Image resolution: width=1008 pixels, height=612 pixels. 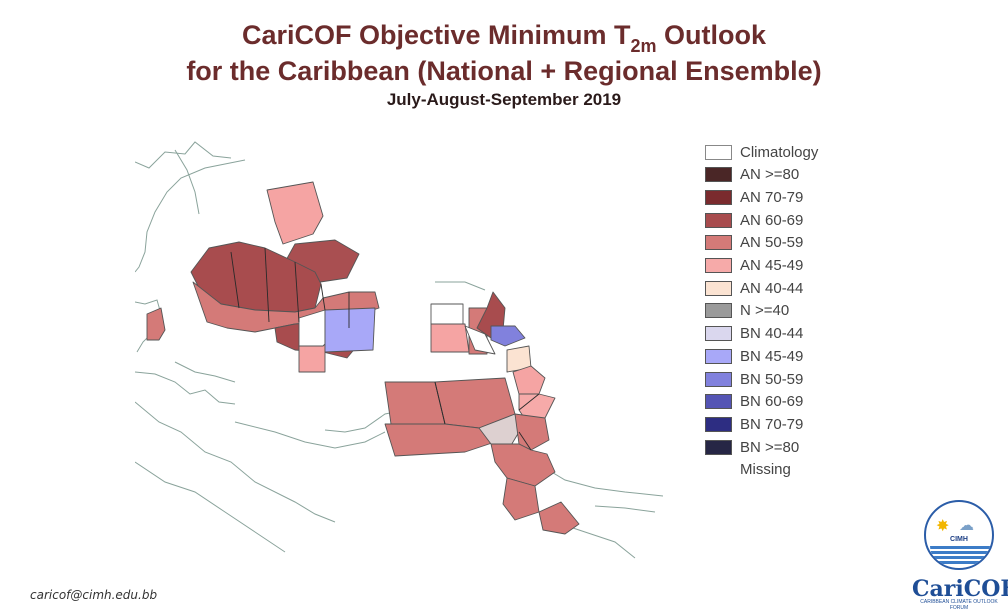 What do you see at coordinates (295, 213) in the screenshot?
I see `region-bahamas-north` at bounding box center [295, 213].